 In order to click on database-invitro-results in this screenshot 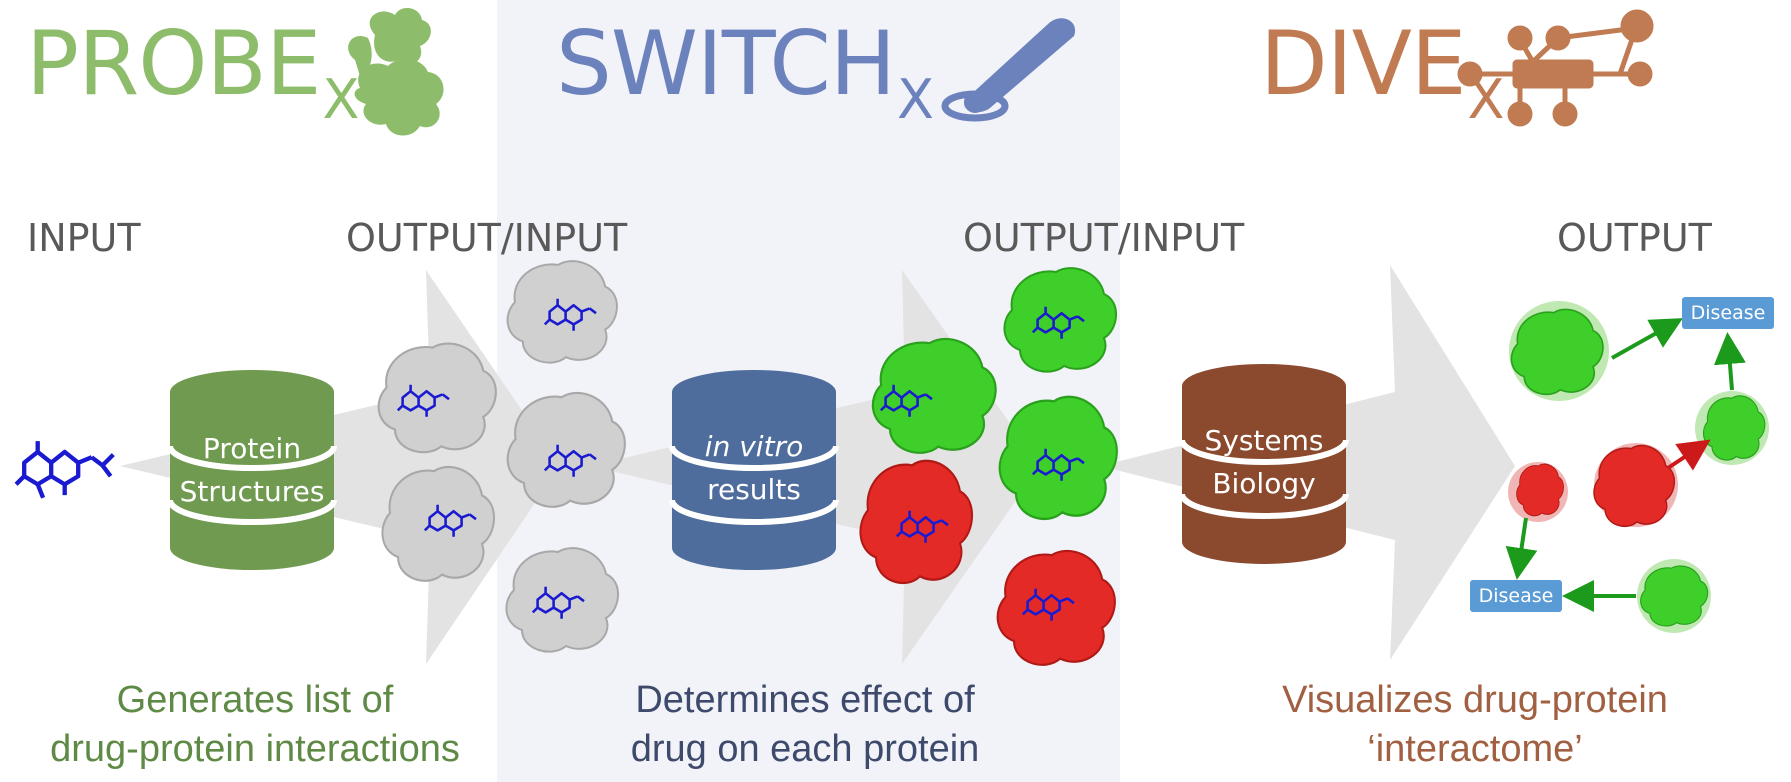, I will do `click(754, 470)`.